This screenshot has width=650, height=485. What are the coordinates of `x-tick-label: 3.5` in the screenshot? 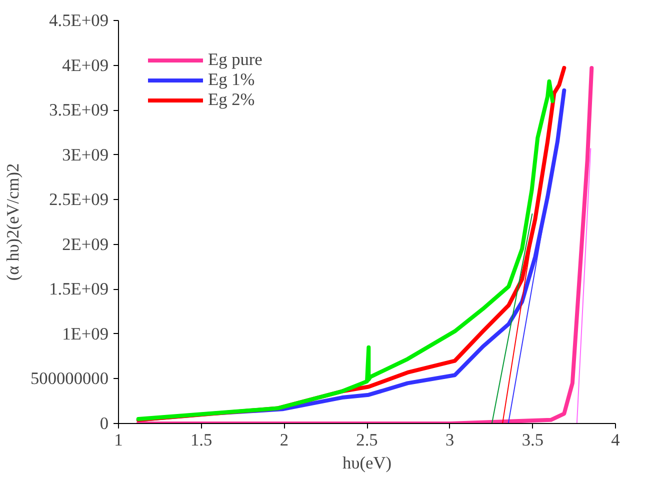 It's located at (533, 440).